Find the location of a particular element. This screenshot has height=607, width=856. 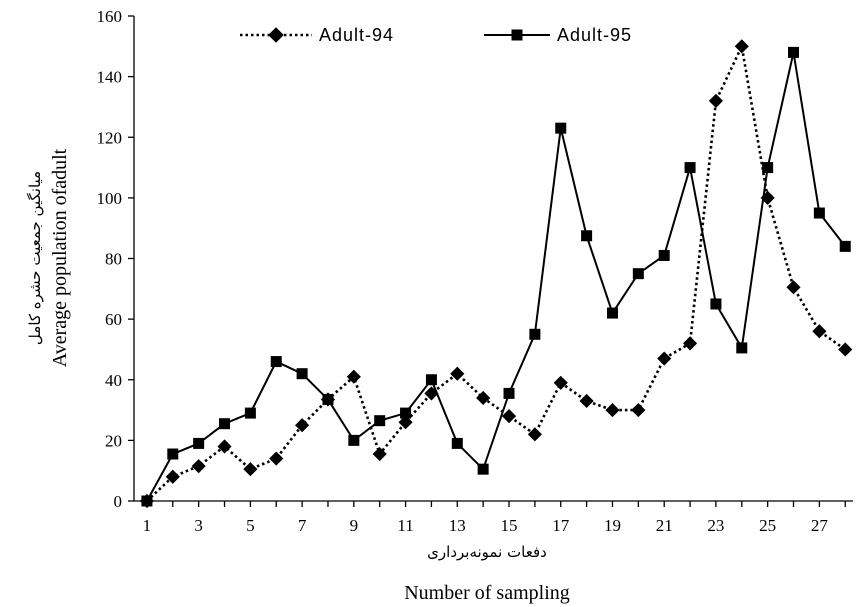

y-tick-group: 0 20 40 60 80 100 120 140 160 is located at coordinates (115, 259).